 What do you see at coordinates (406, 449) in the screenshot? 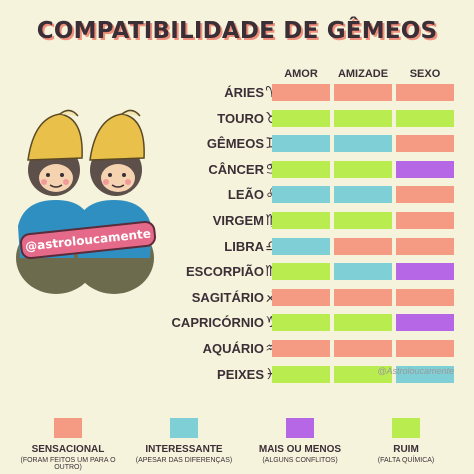
I see `legend-label: RUIM` at bounding box center [406, 449].